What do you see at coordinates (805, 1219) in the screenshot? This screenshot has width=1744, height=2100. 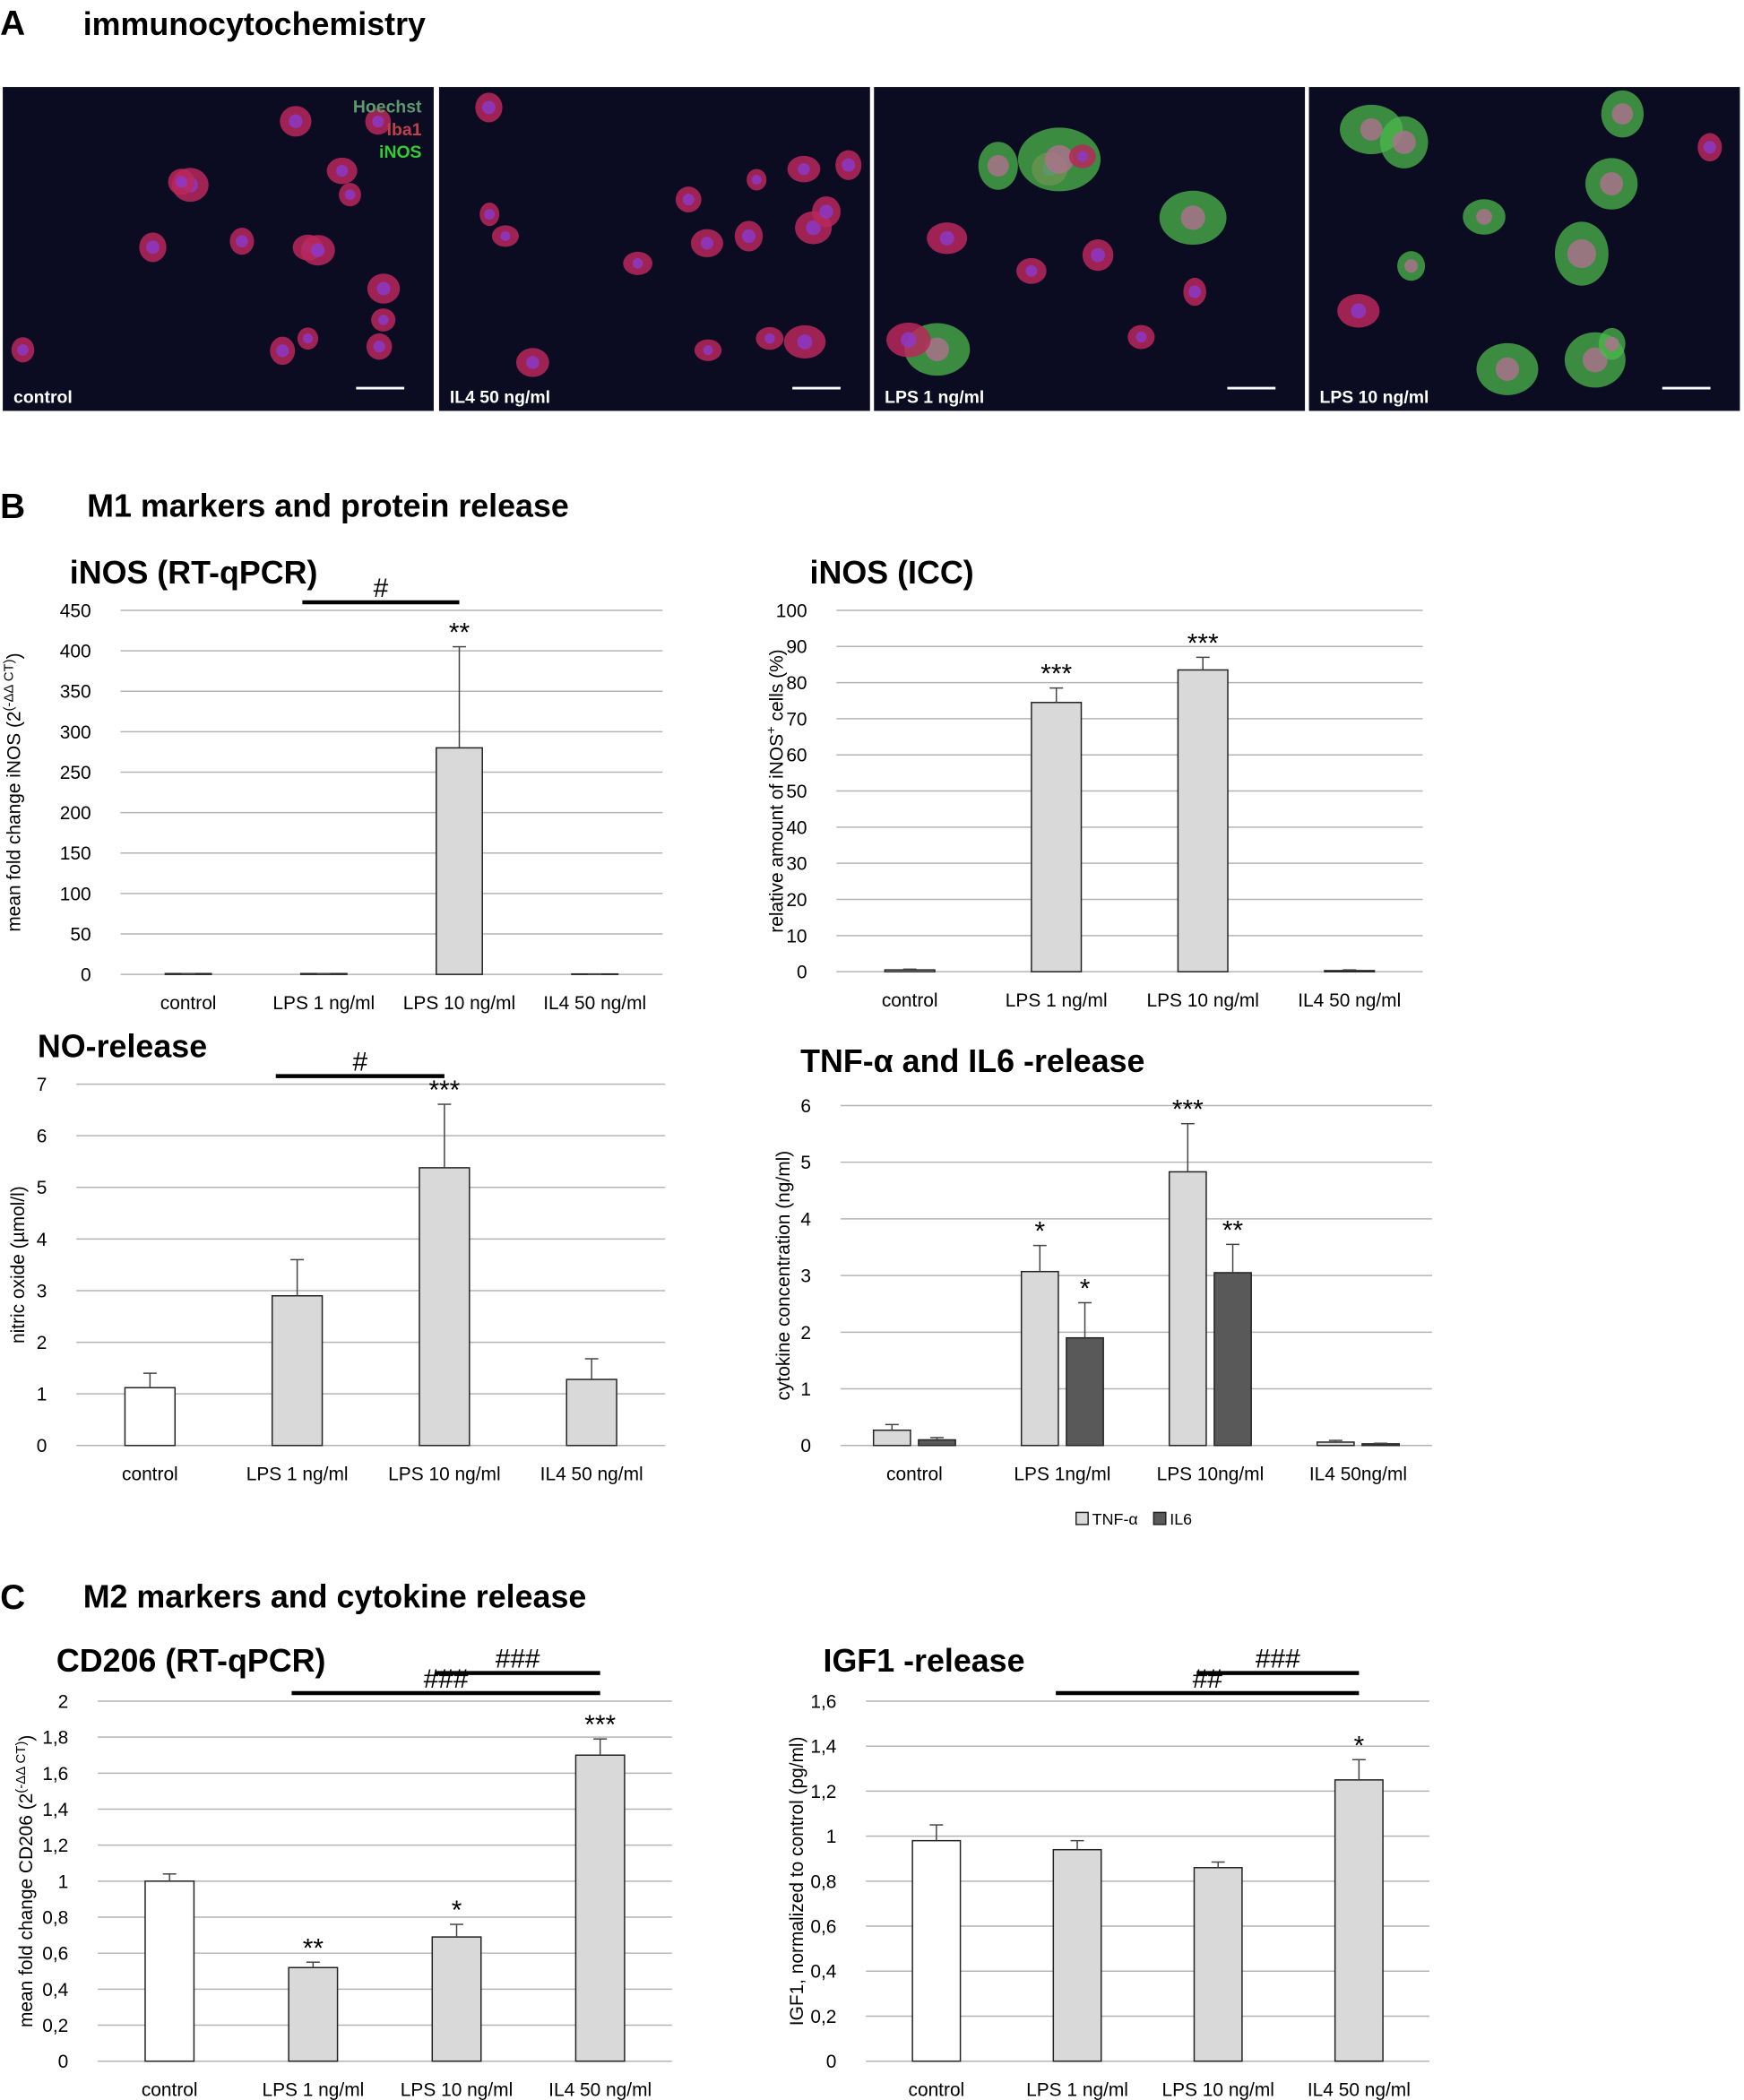 I see `y-tick-label: 4` at bounding box center [805, 1219].